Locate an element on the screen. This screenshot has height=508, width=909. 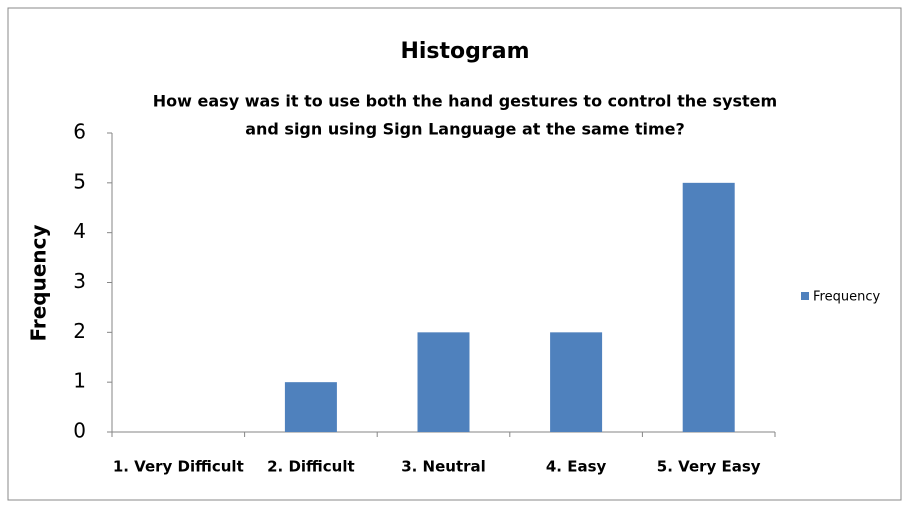
y-tick-label: 5 is located at coordinates (79, 181).